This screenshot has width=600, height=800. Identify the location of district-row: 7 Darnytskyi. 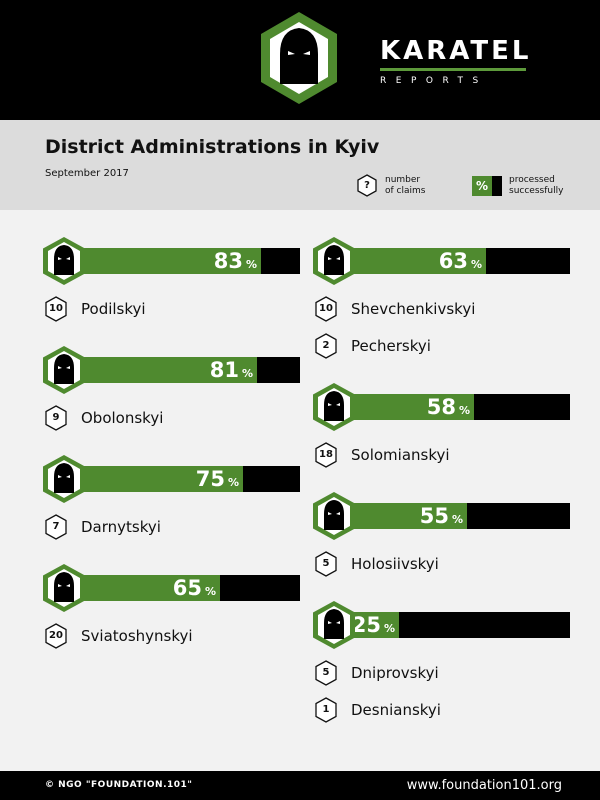
(160, 527).